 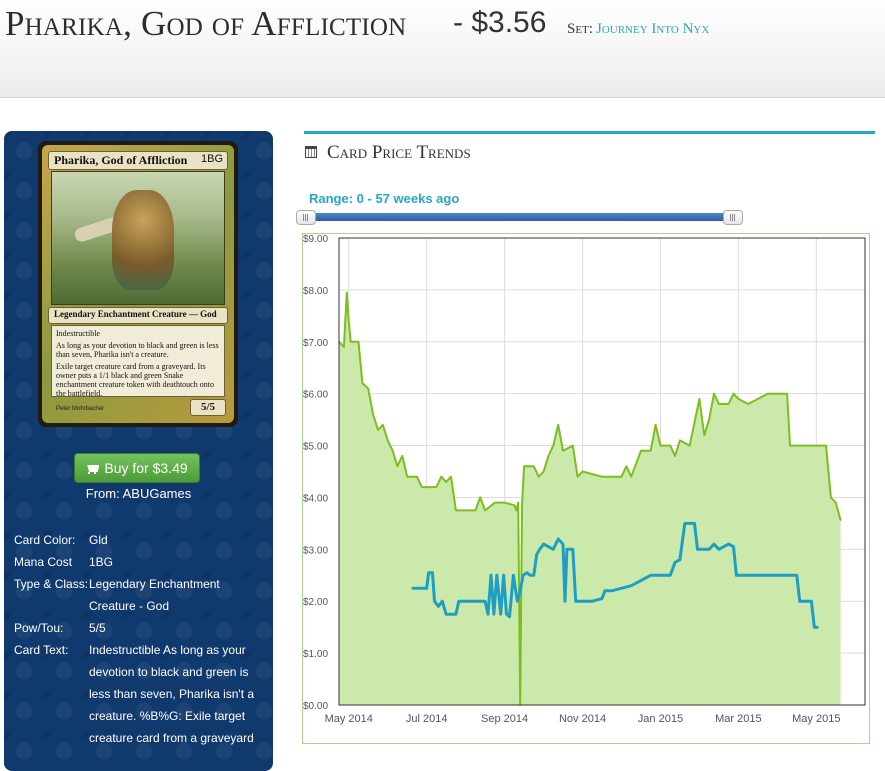 I want to click on series-line, so click(x=615, y=575).